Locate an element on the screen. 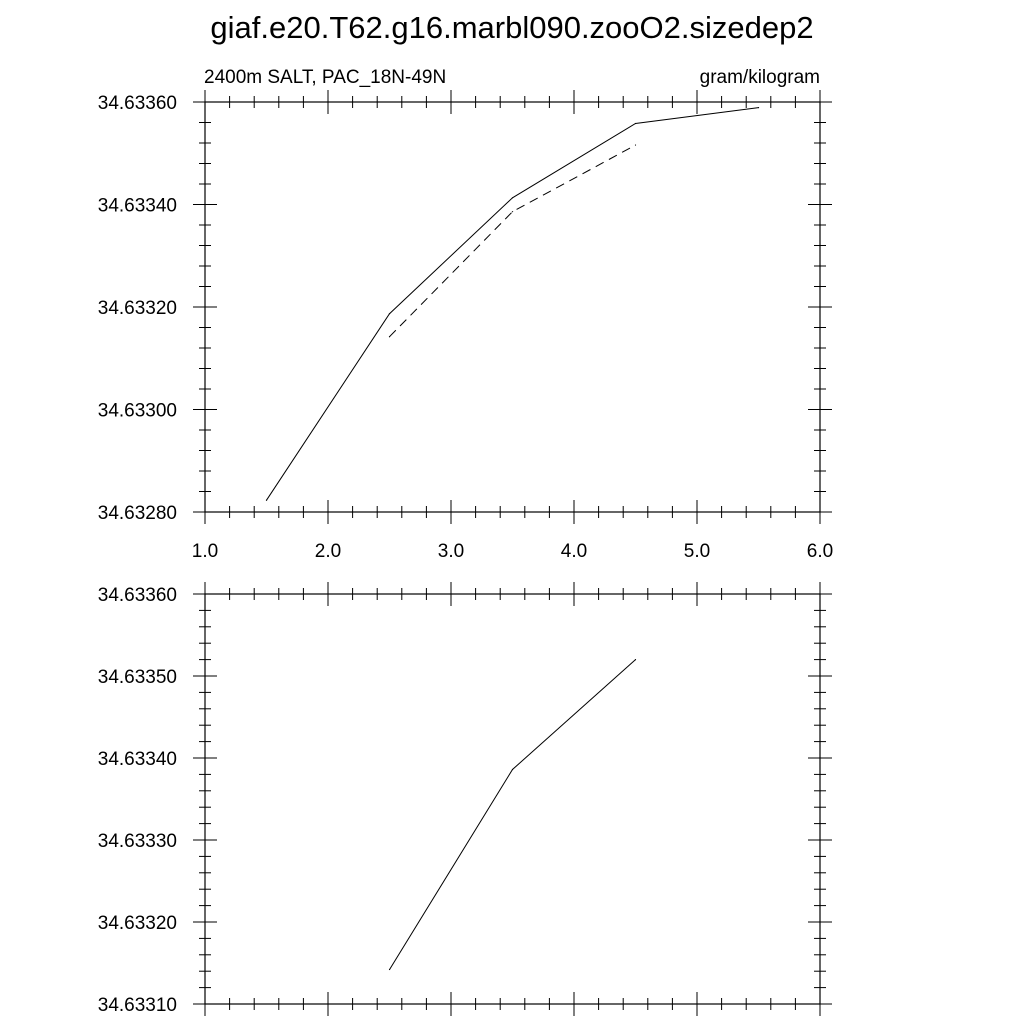 The width and height of the screenshot is (1024, 1024). top-y-tick-label: 34.63340 is located at coordinates (137, 206).